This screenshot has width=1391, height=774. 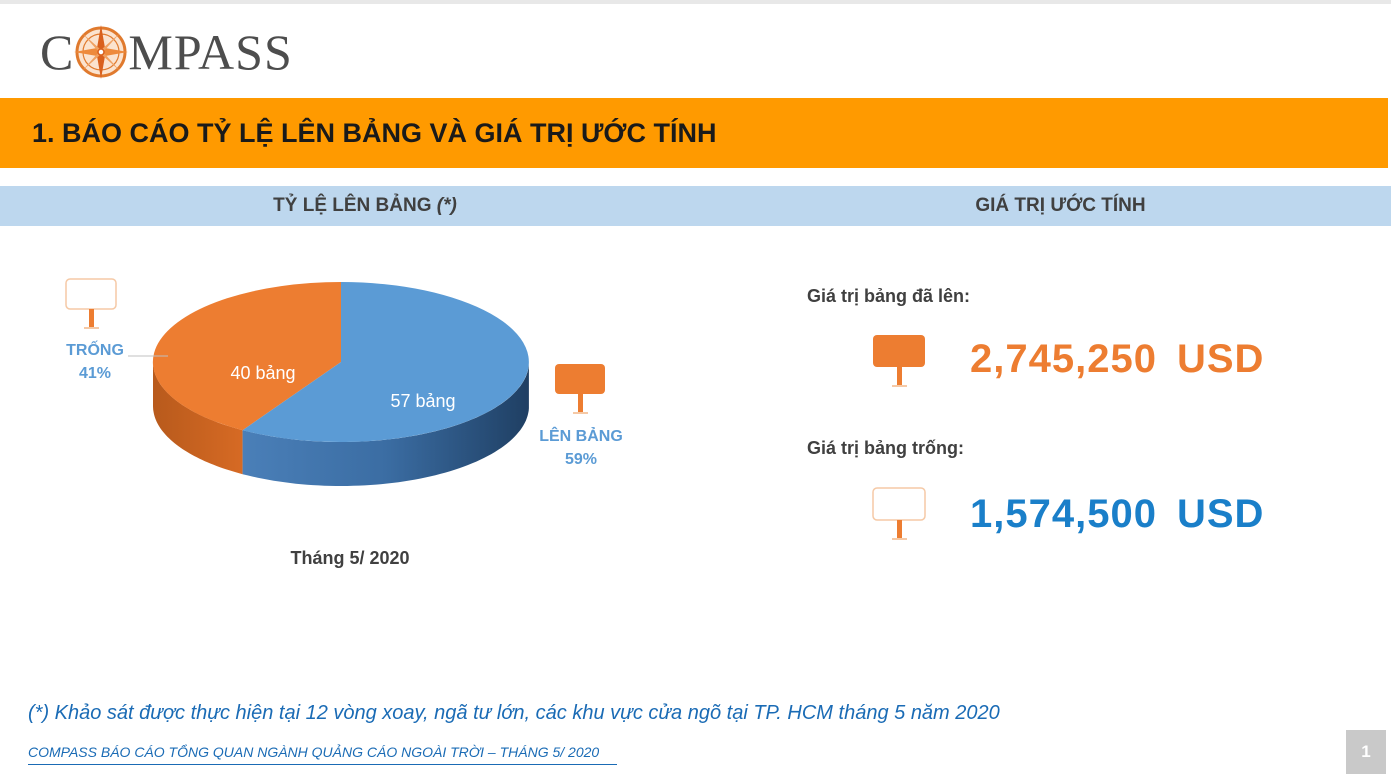 I want to click on pie-tops, so click(x=340, y=361).